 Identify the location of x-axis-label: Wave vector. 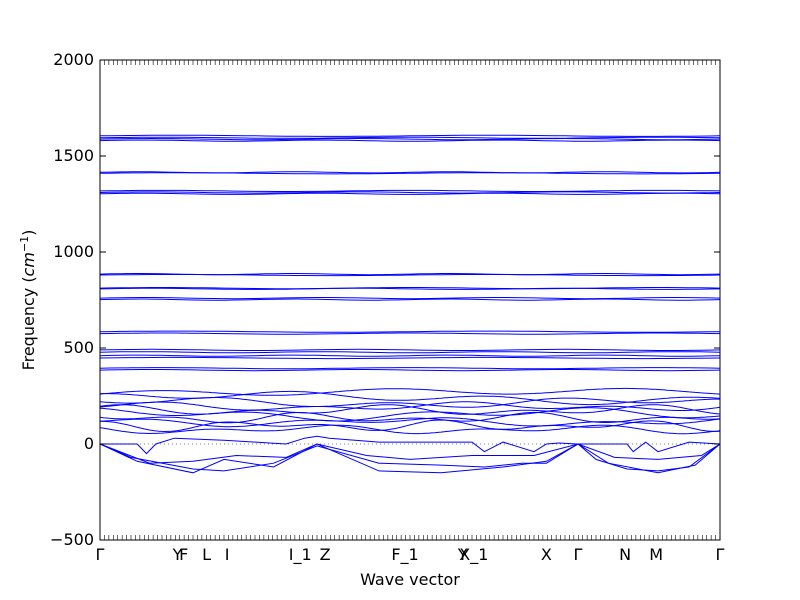
(410, 579).